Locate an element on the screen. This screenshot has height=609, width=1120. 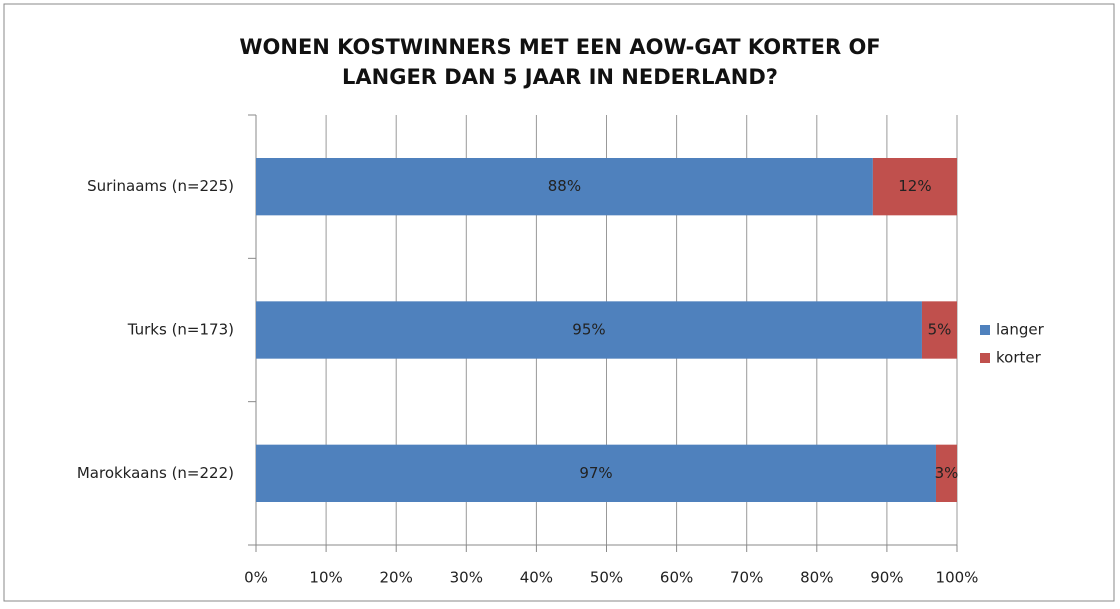
x-tick-label: 40% is located at coordinates (536, 578).